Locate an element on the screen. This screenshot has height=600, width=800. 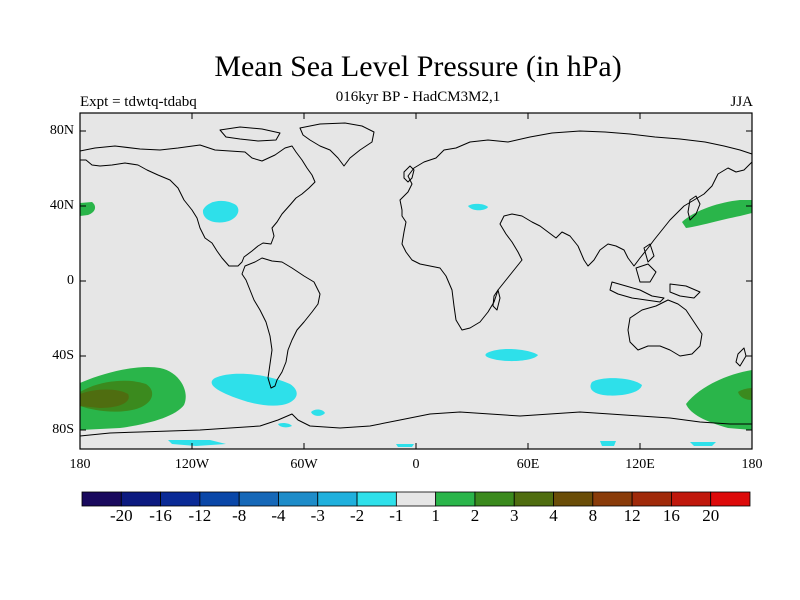
negative-region-south-pacific is located at coordinates (254, 389).